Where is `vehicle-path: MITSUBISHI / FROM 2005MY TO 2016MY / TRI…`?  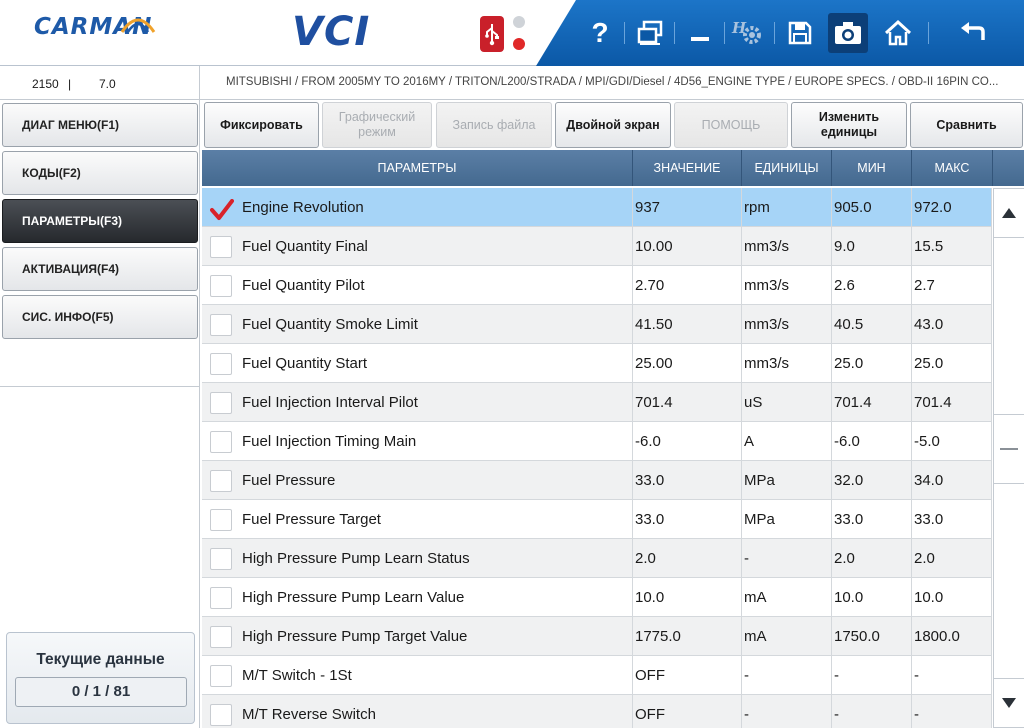 vehicle-path: MITSUBISHI / FROM 2005MY TO 2016MY / TRI… is located at coordinates (612, 82).